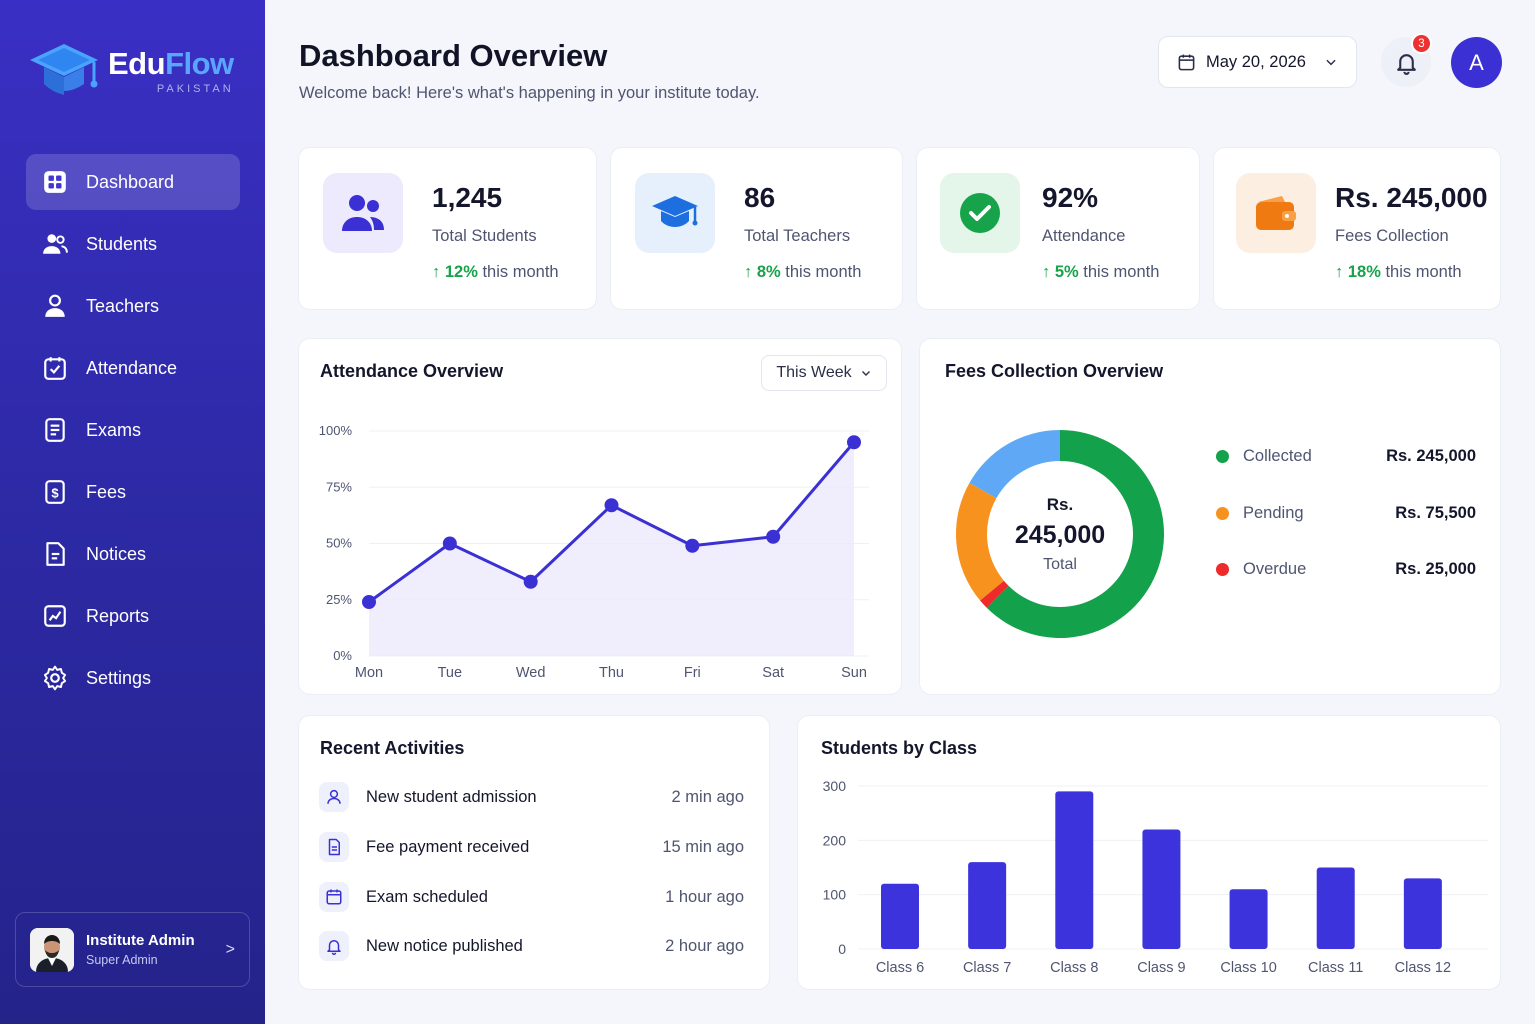 This screenshot has width=1535, height=1024. Describe the element at coordinates (531, 797) in the screenshot. I see `activity-item: New student admission 2 min ago` at that location.